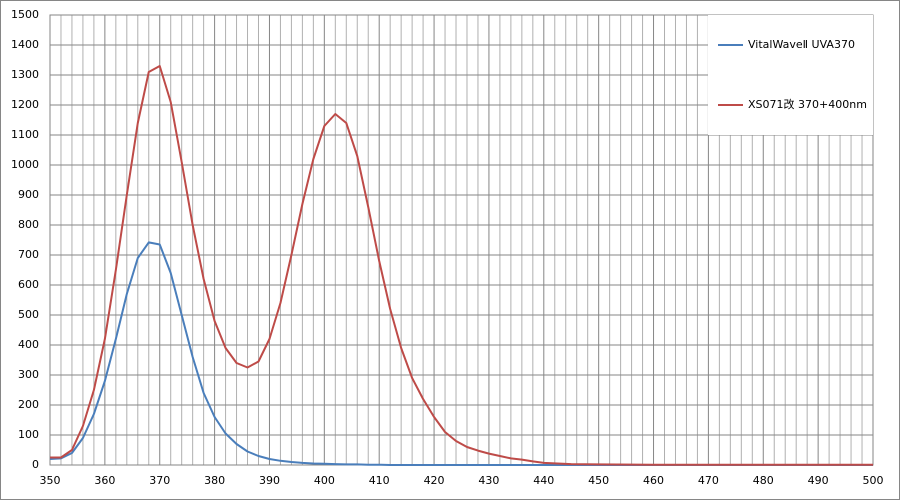 The image size is (900, 500). What do you see at coordinates (488, 480) in the screenshot?
I see `x-tick-label: 430` at bounding box center [488, 480].